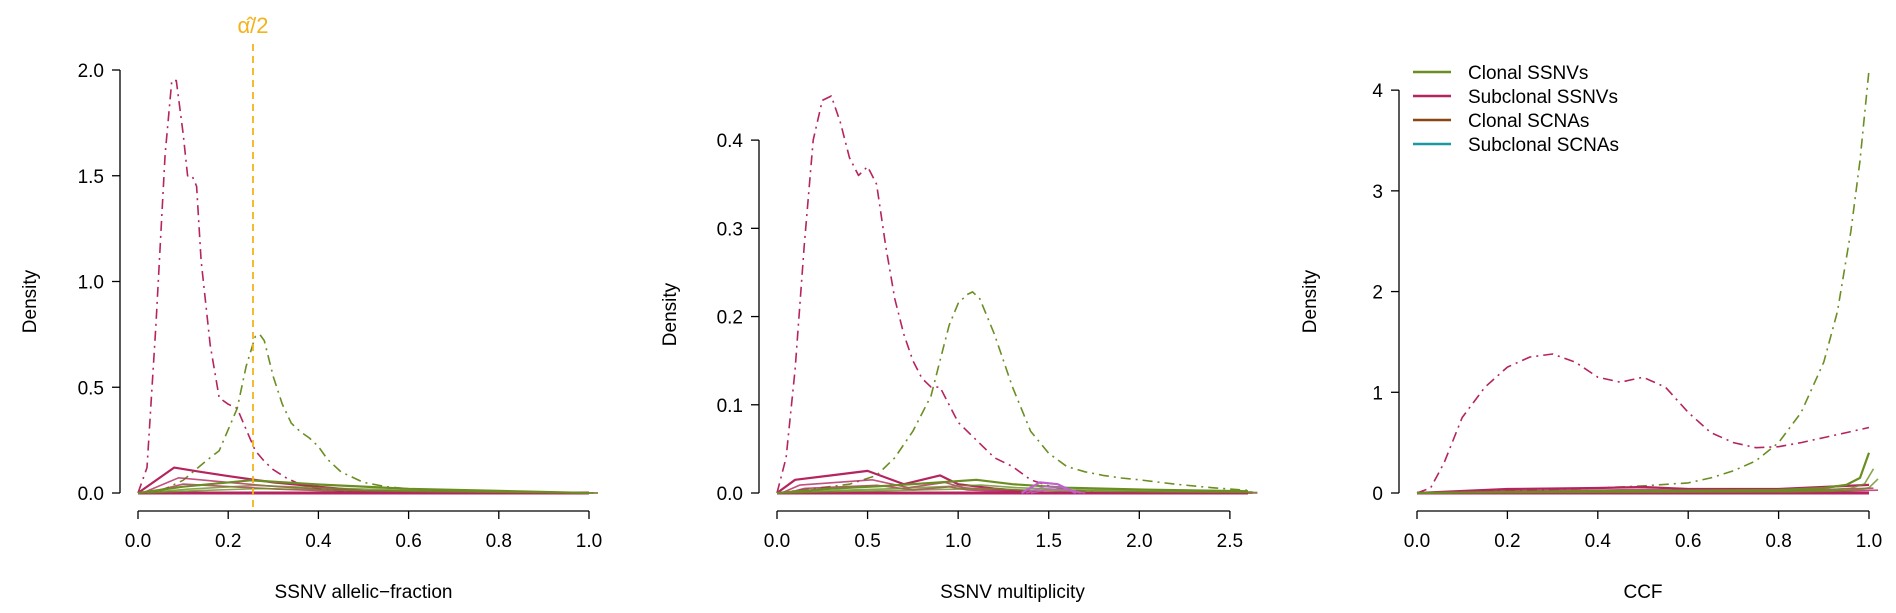 The width and height of the screenshot is (1896, 613). What do you see at coordinates (91, 71) in the screenshot?
I see `y-tick-label: 2.0` at bounding box center [91, 71].